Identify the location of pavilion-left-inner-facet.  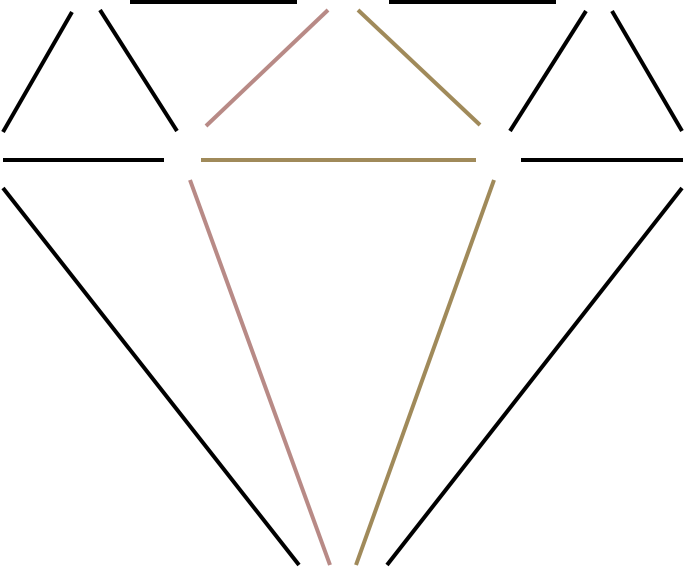
(260, 372).